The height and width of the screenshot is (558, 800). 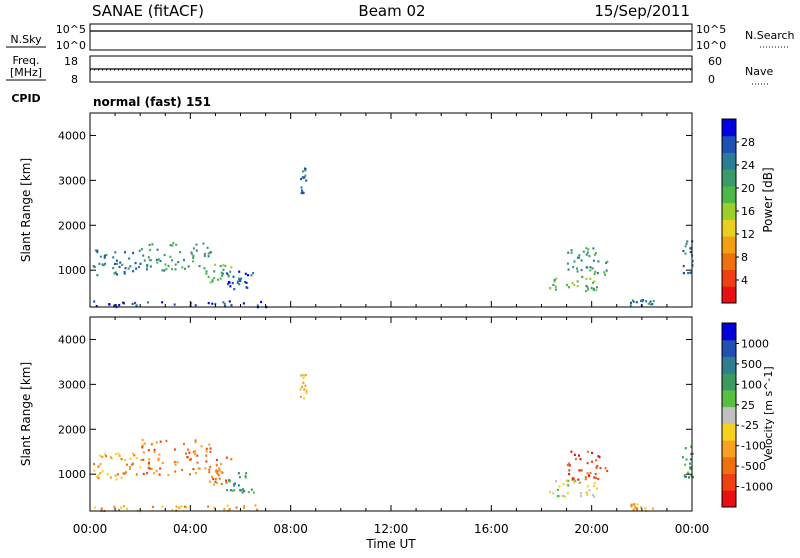 What do you see at coordinates (72, 339) in the screenshot?
I see `y-tick-label: 4000` at bounding box center [72, 339].